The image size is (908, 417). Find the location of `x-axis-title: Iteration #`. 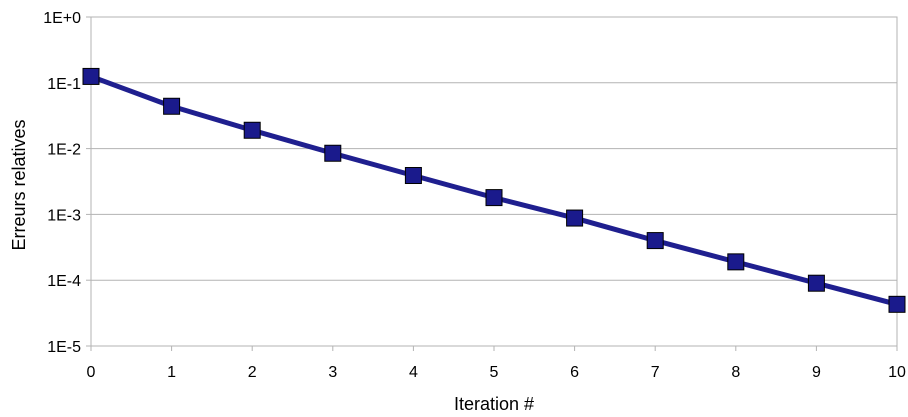

x-axis-title: Iteration # is located at coordinates (494, 404).